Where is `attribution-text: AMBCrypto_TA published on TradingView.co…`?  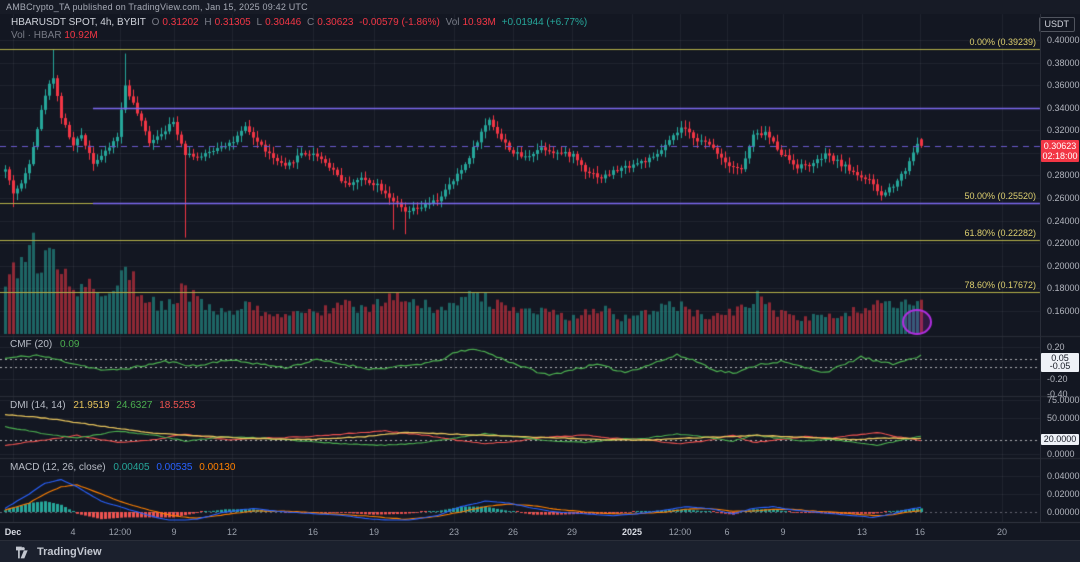
attribution-text: AMBCrypto_TA published on TradingView.co… is located at coordinates (157, 7).